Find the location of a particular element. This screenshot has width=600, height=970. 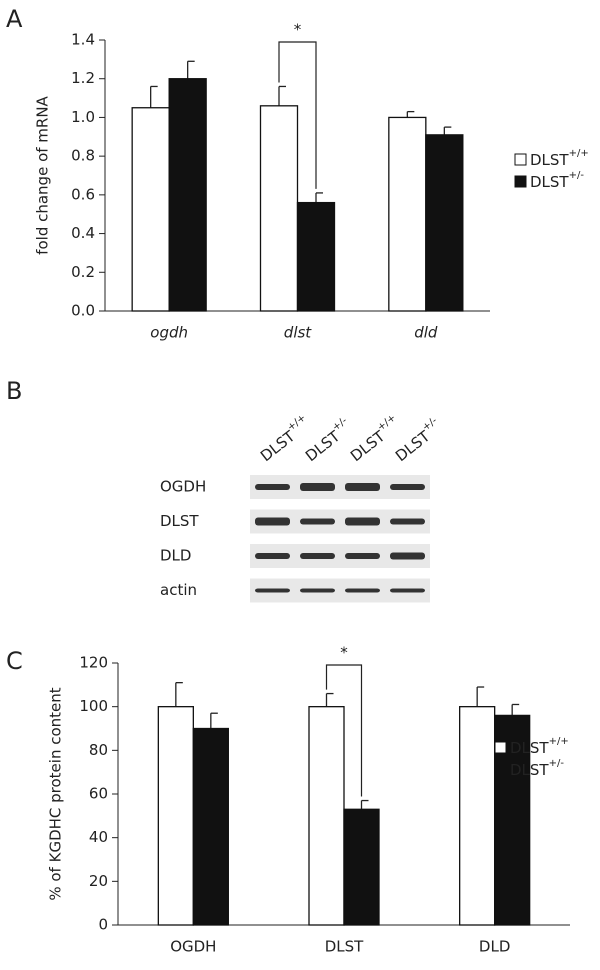

x-tick-label: DLD is located at coordinates (494, 947).